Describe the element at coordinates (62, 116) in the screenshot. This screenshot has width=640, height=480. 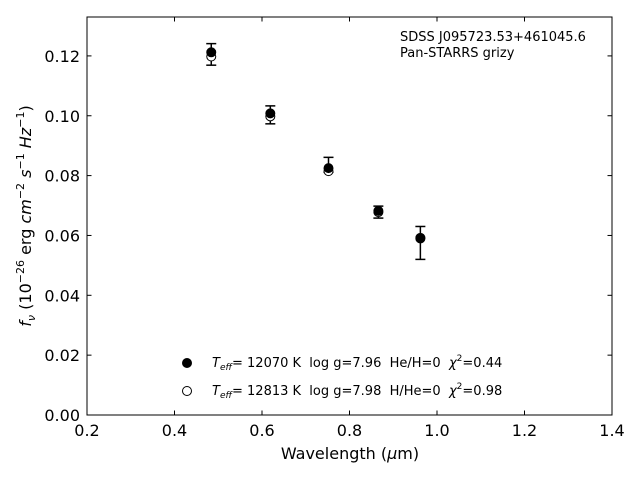
I see `y-tick-label: 0.10` at that location.